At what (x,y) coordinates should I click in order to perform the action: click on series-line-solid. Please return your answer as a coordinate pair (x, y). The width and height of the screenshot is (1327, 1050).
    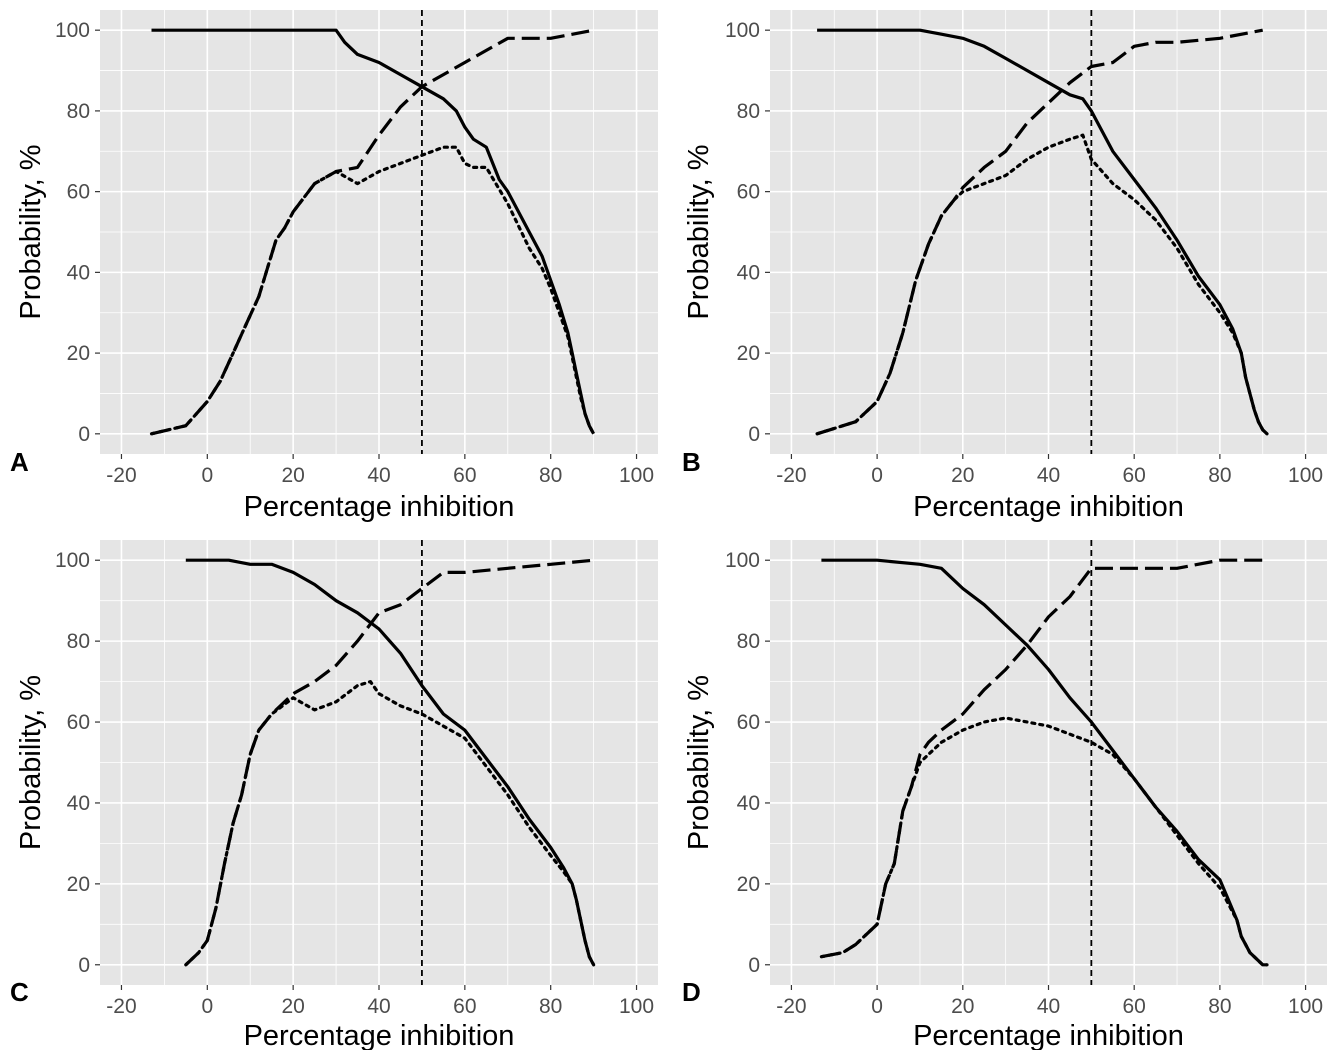
    Looking at the image, I should click on (373, 231).